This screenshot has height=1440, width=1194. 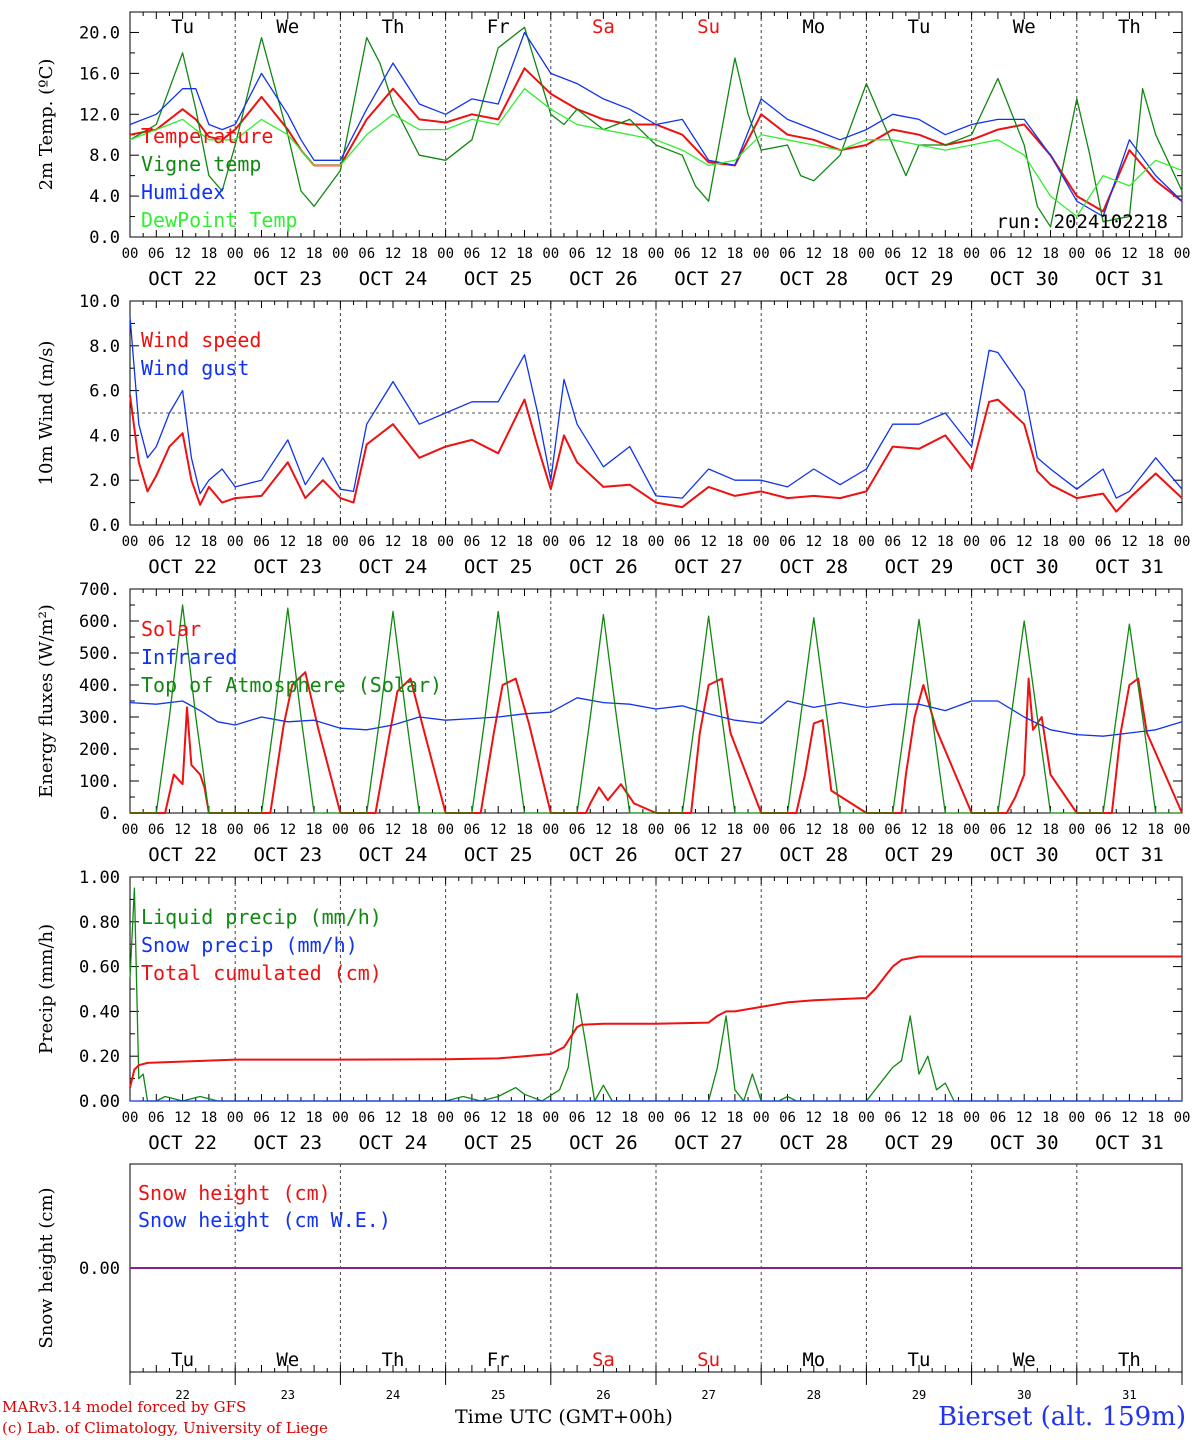 I want to click on precip-legend-entry: Liquid precip (mm/h), so click(x=261, y=917).